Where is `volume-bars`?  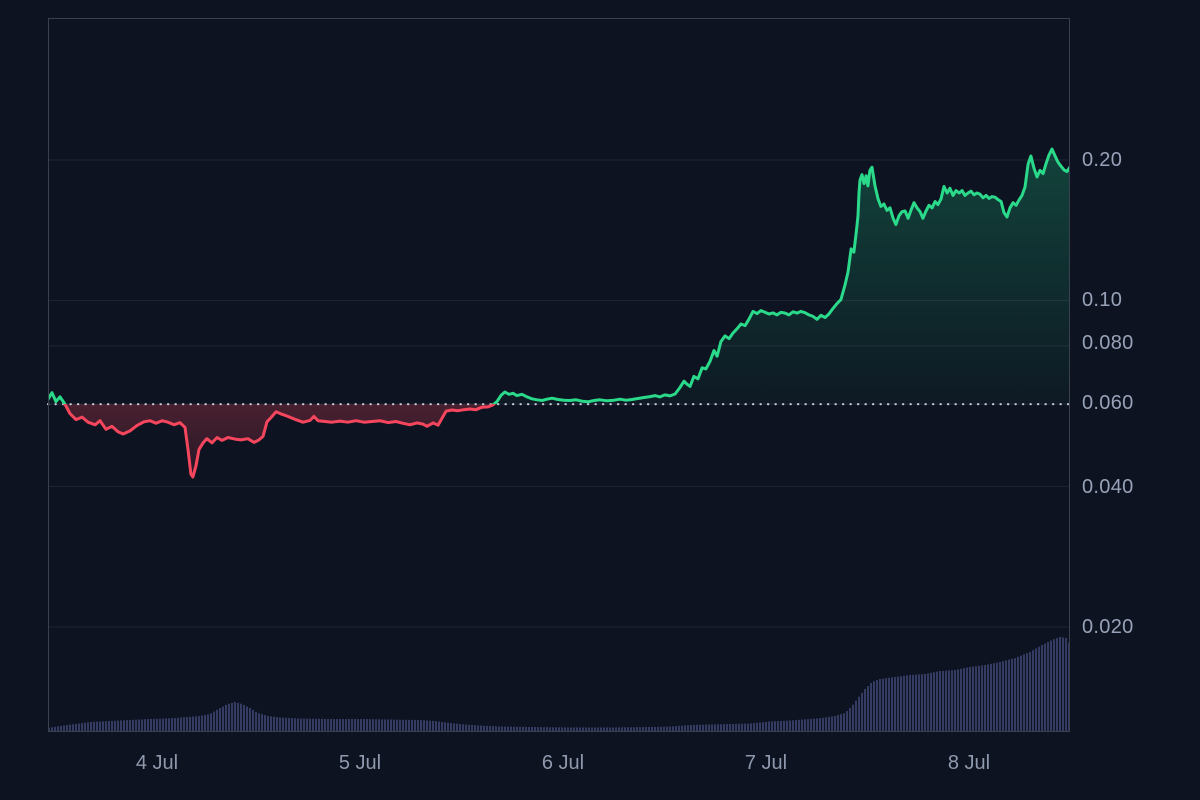 volume-bars is located at coordinates (559, 684).